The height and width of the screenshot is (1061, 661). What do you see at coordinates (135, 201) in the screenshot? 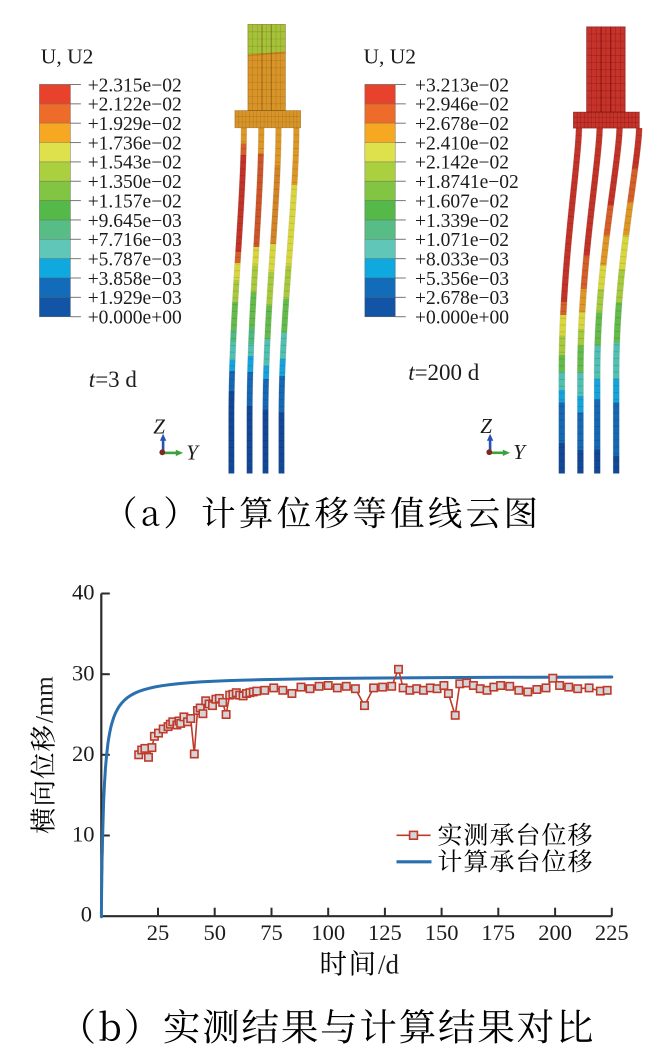
I see `svg-text: +1.157e−02` at bounding box center [135, 201].